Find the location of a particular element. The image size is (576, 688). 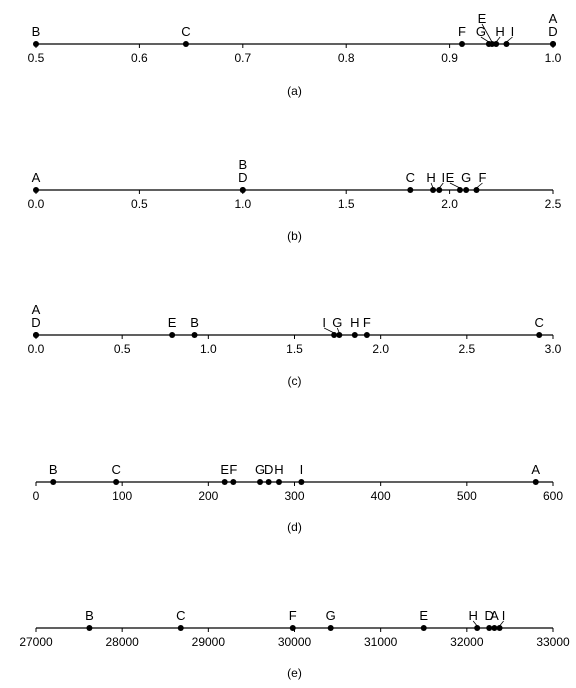

panel-b: 0.0 0.5 1.0 1.5 2.0 2.5 A BD C H I E G F (b) is located at coordinates (295, 200).